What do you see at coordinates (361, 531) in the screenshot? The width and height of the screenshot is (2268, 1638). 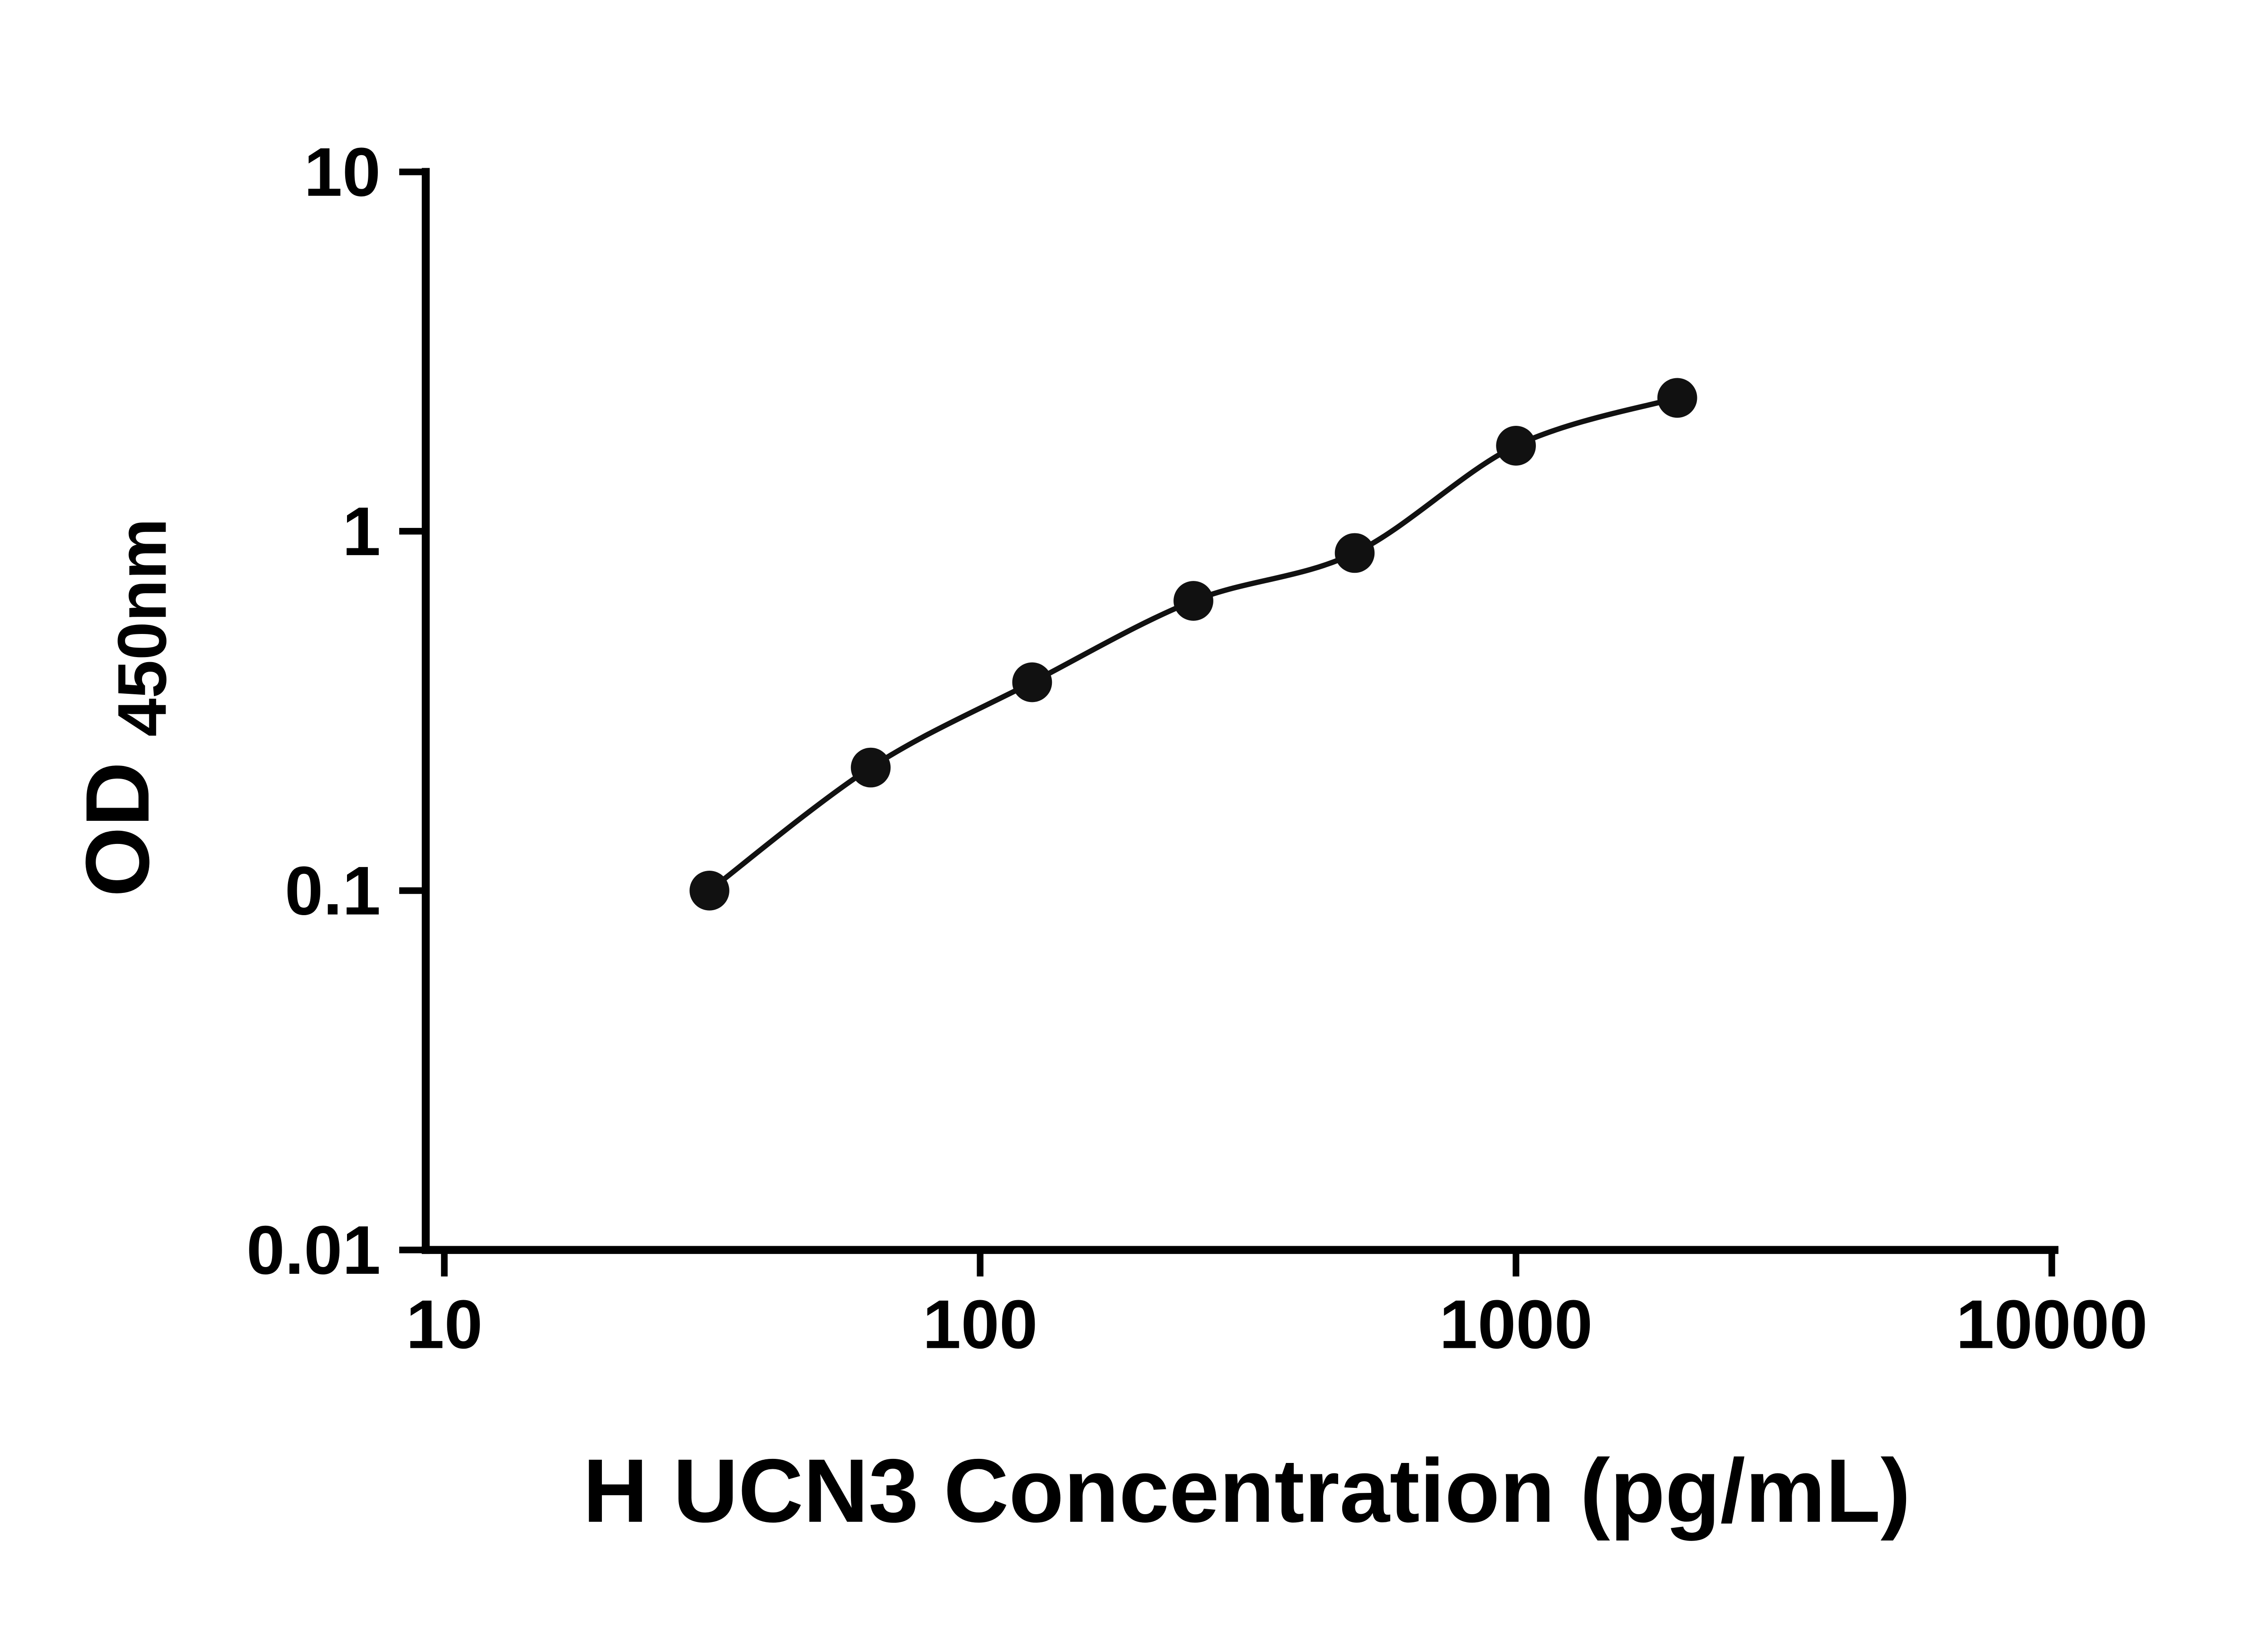 I see `y-tick-label: 1` at bounding box center [361, 531].